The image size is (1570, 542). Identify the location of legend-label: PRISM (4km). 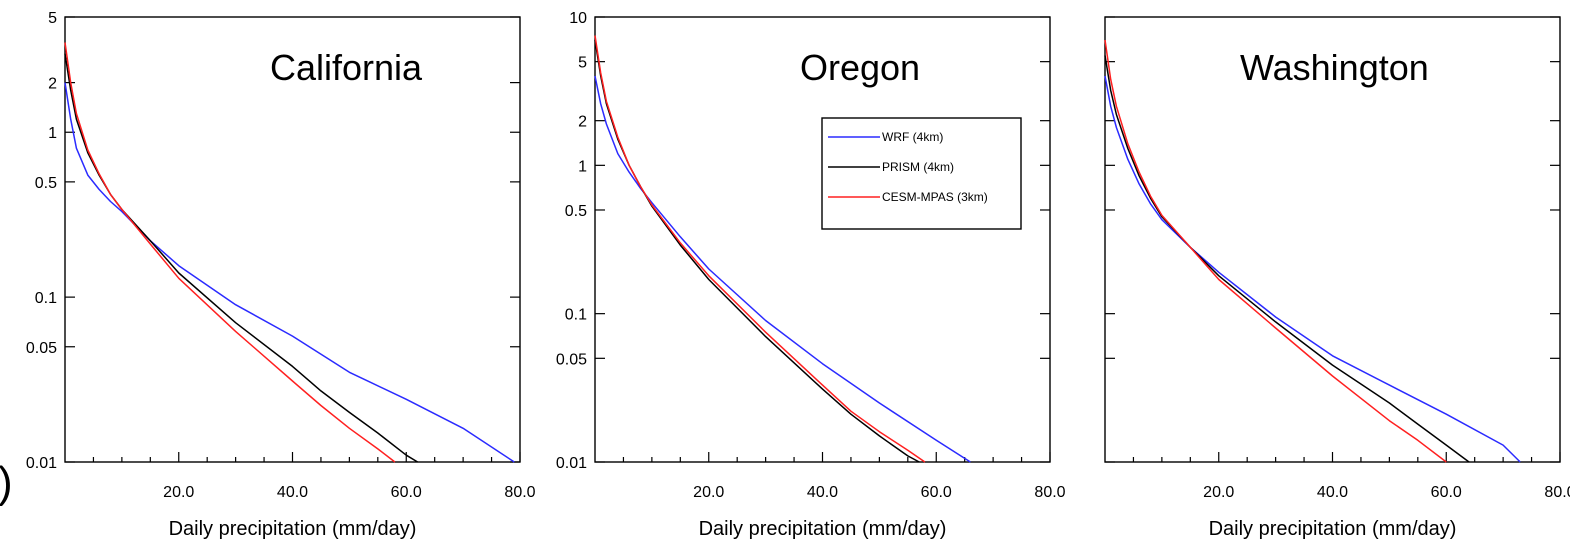
(918, 167).